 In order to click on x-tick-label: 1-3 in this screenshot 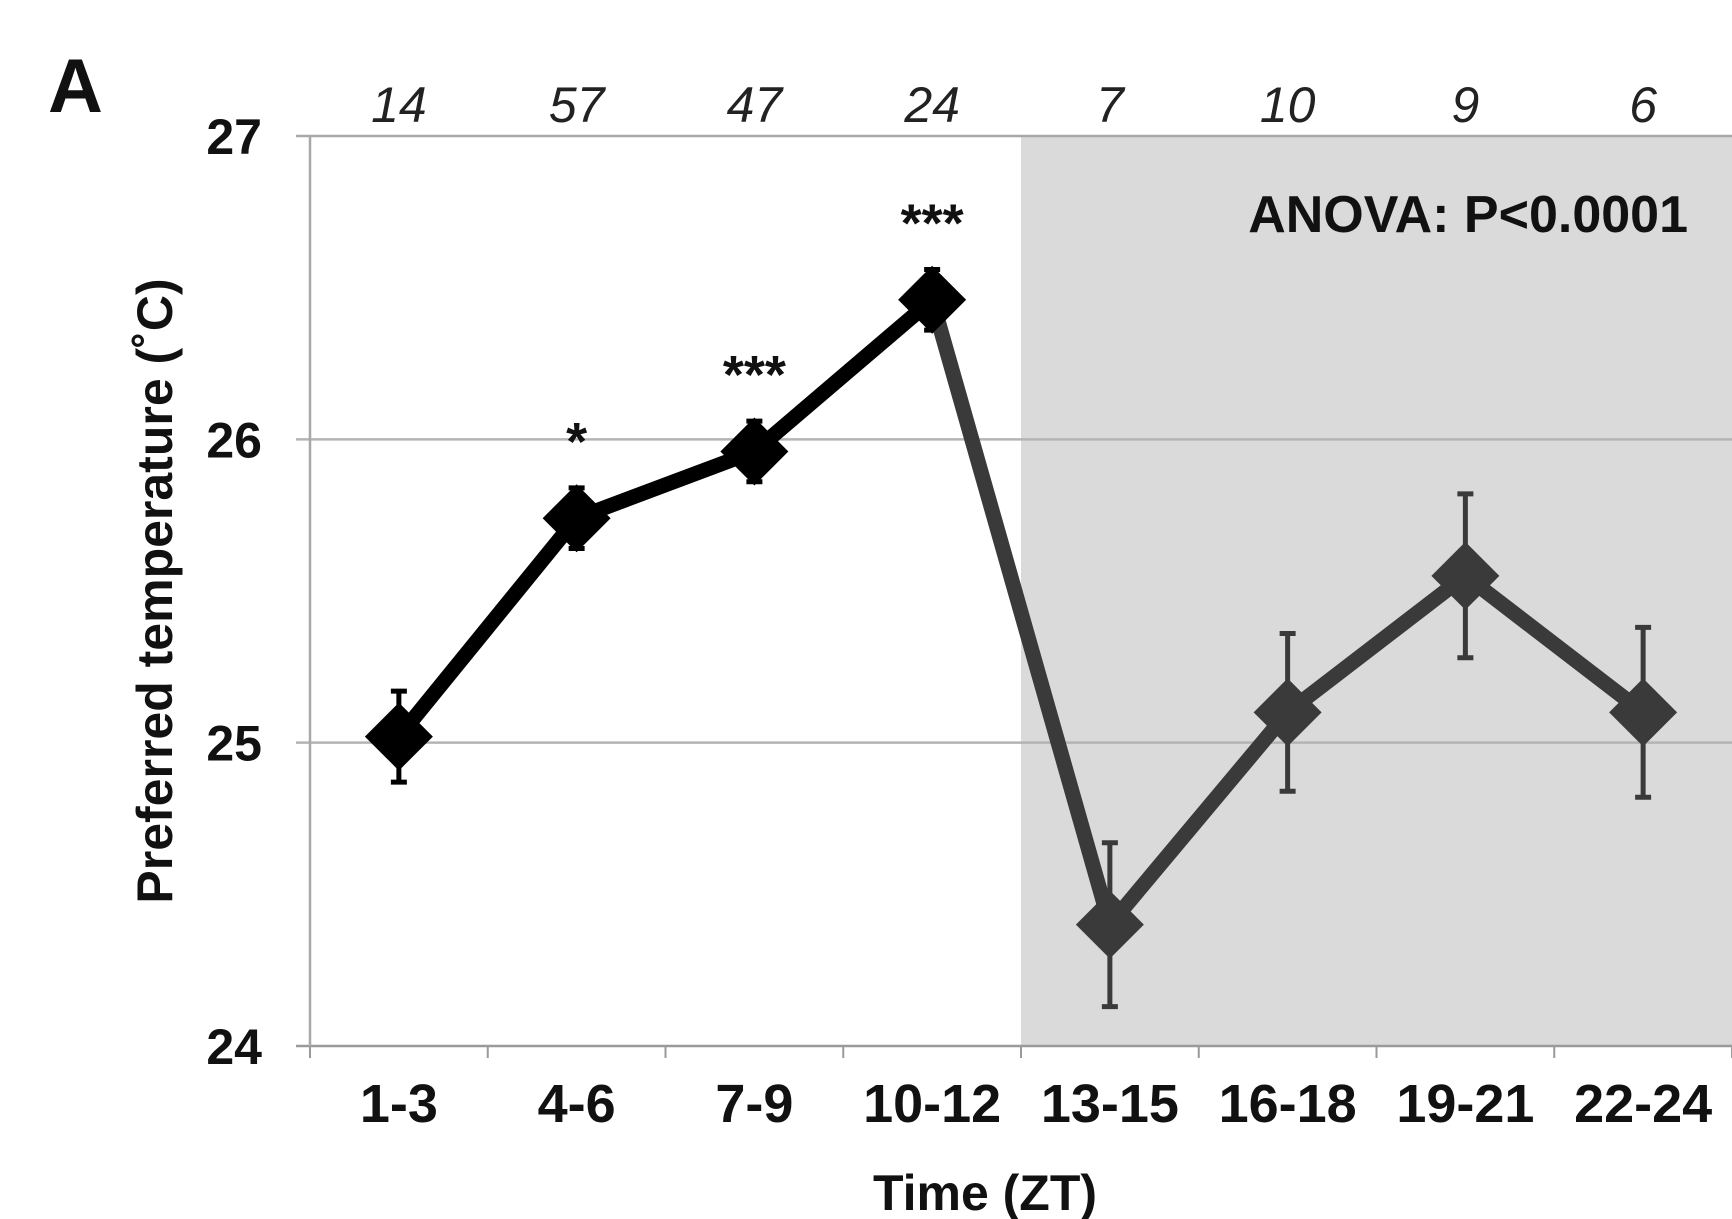, I will do `click(399, 1104)`.